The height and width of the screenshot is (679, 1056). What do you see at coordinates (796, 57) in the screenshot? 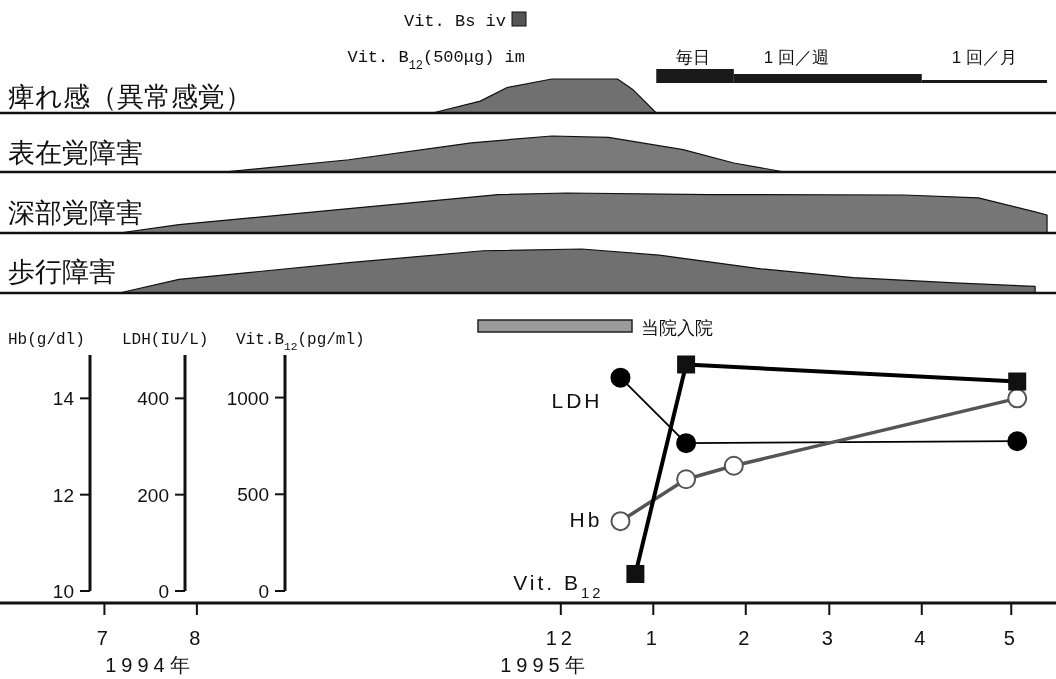
I see `band-label: 1 回／週` at bounding box center [796, 57].